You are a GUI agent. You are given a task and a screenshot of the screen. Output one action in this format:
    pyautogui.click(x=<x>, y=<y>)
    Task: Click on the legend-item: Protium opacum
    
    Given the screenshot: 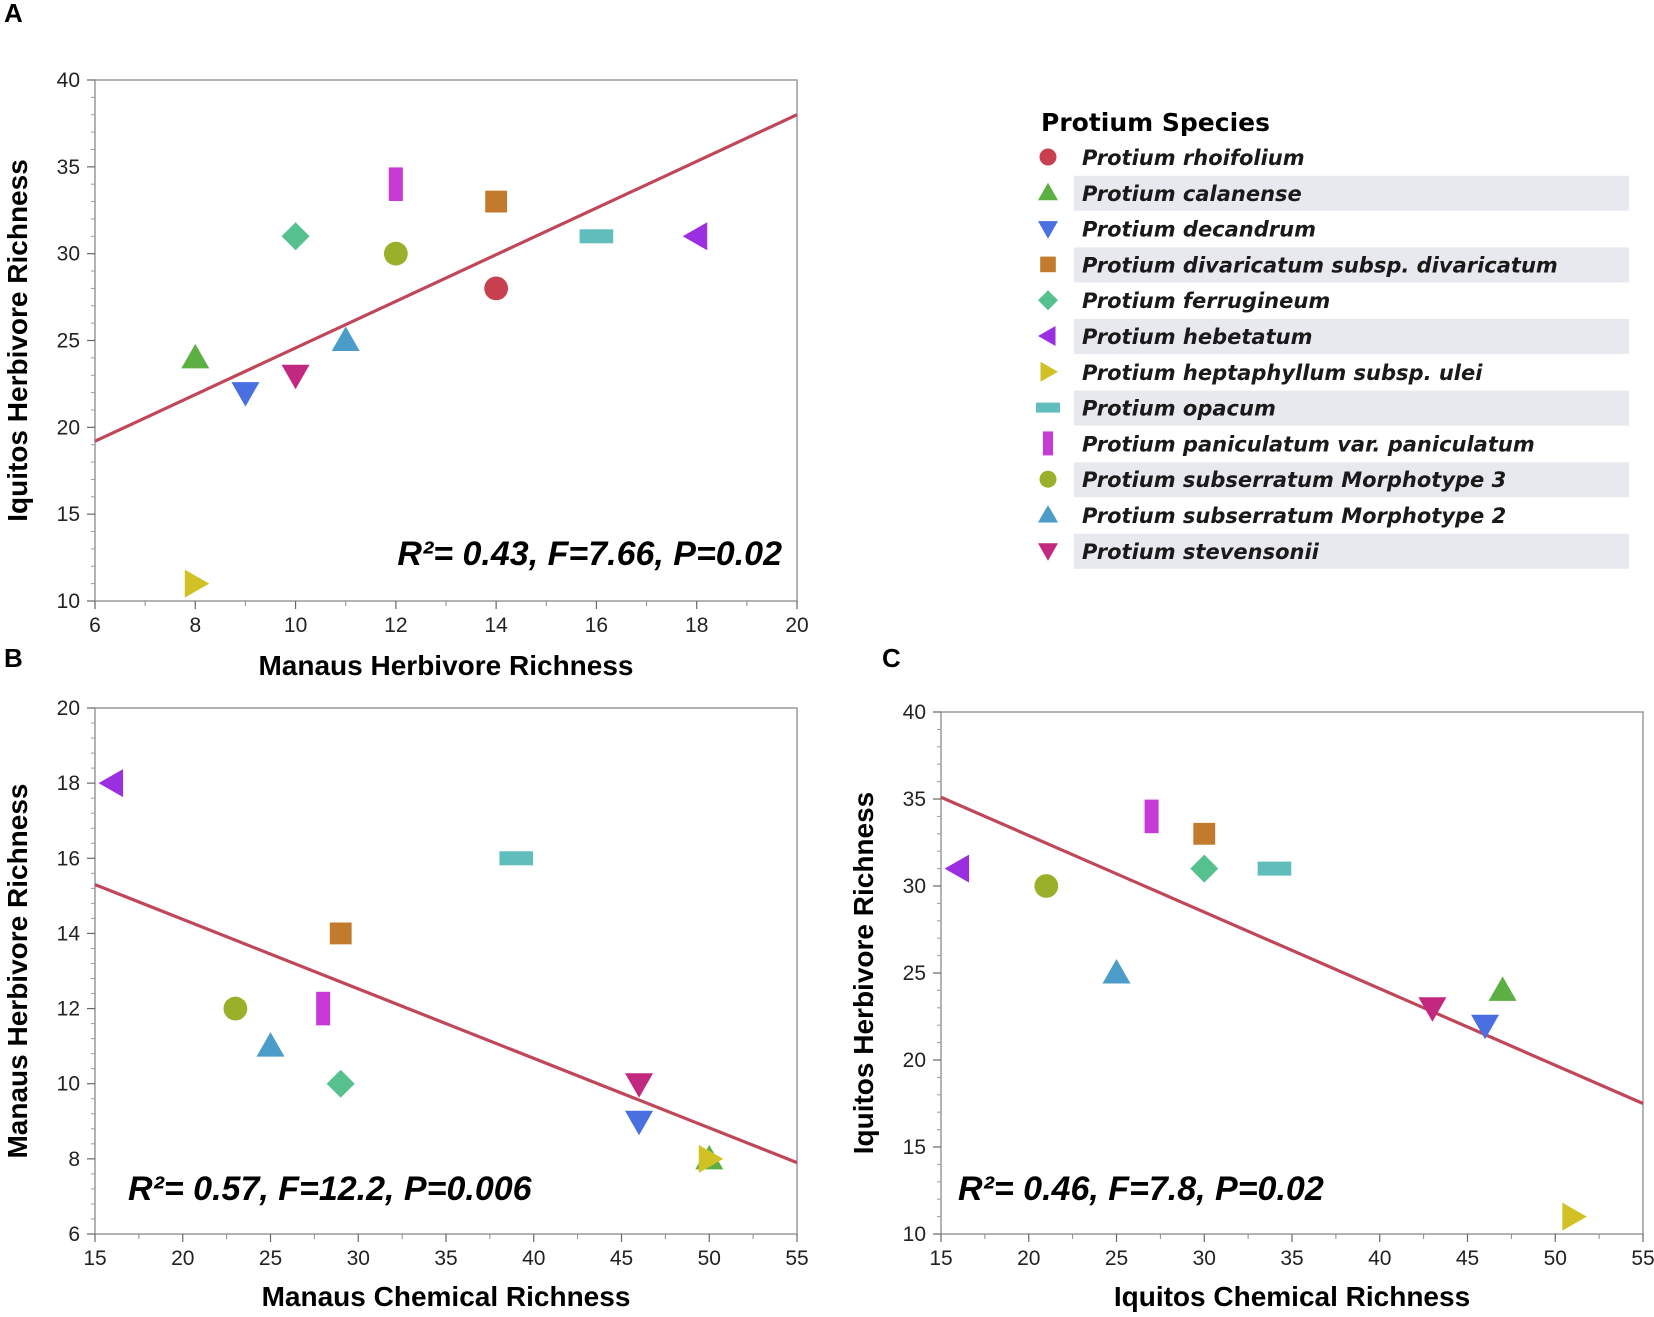 What is the action you would take?
    pyautogui.click(x=1332, y=408)
    